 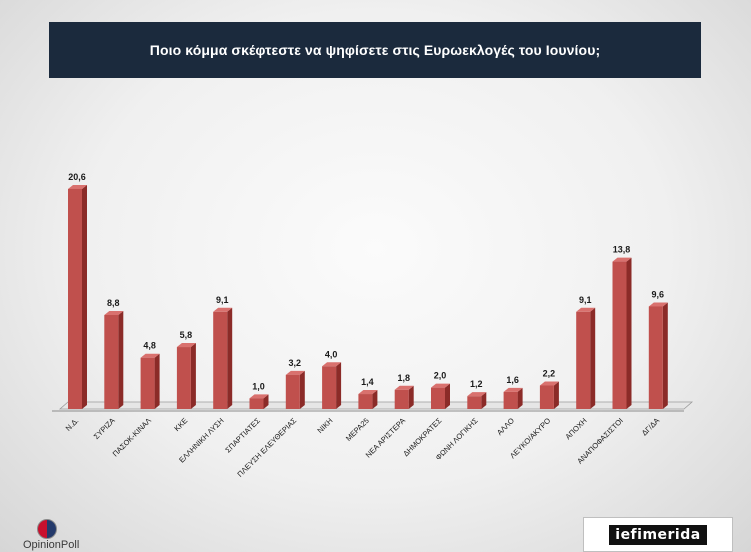 What do you see at coordinates (324, 425) in the screenshot?
I see `category-label-7: ΝΙΚΗ` at bounding box center [324, 425].